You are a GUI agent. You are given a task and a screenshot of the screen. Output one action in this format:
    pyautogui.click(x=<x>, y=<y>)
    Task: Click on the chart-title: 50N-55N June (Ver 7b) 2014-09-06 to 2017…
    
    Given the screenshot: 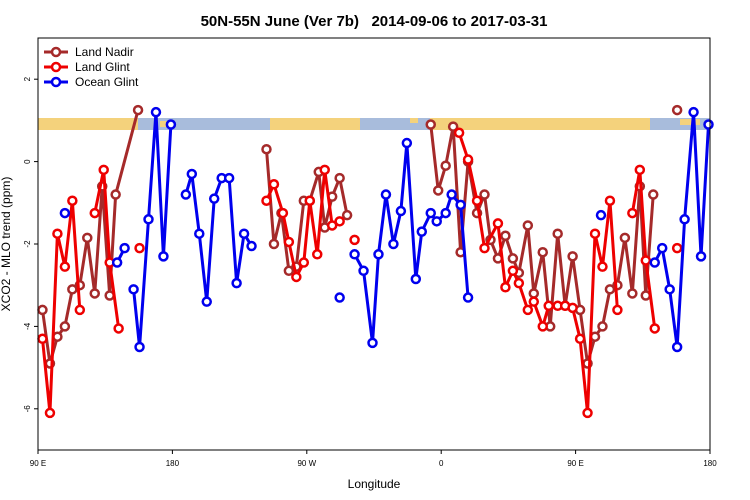 What is the action you would take?
    pyautogui.click(x=374, y=21)
    